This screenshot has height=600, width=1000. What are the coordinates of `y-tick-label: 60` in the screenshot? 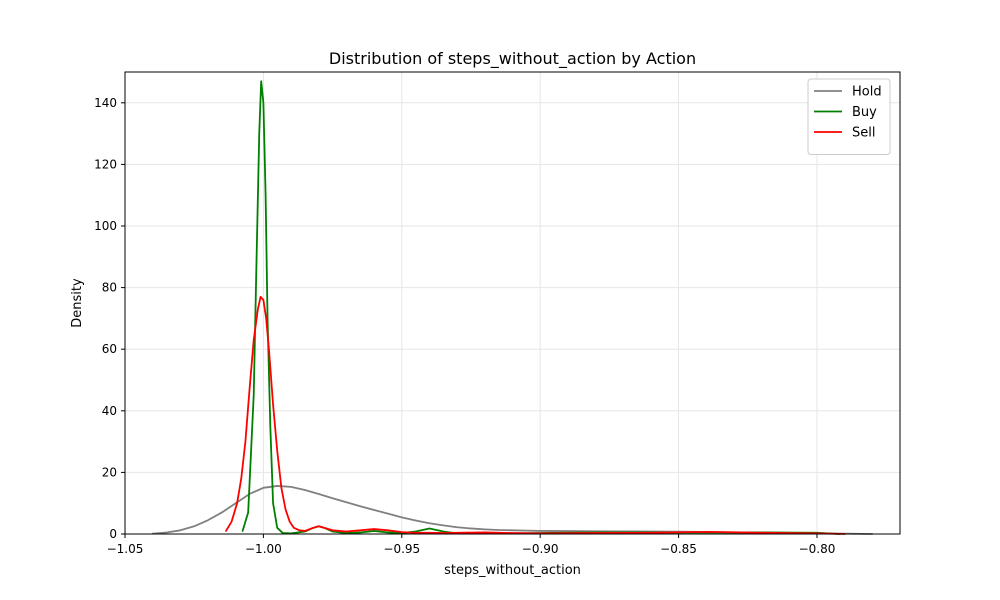 It's located at (109, 349).